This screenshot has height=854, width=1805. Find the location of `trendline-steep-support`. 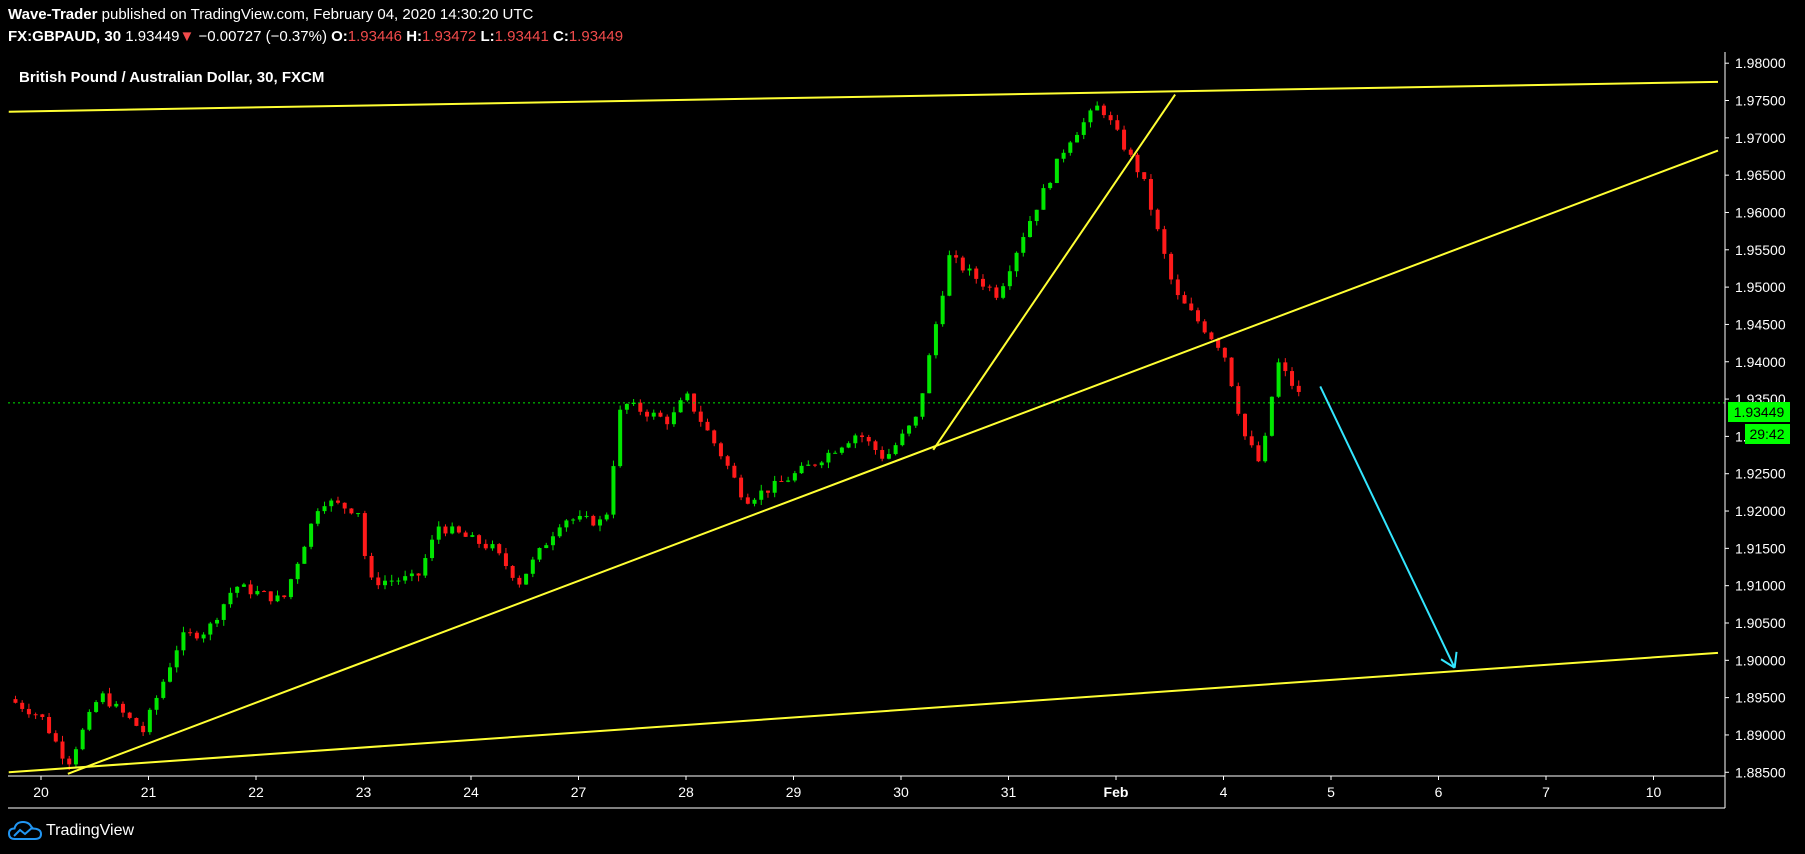

trendline-steep-support is located at coordinates (1054, 272).